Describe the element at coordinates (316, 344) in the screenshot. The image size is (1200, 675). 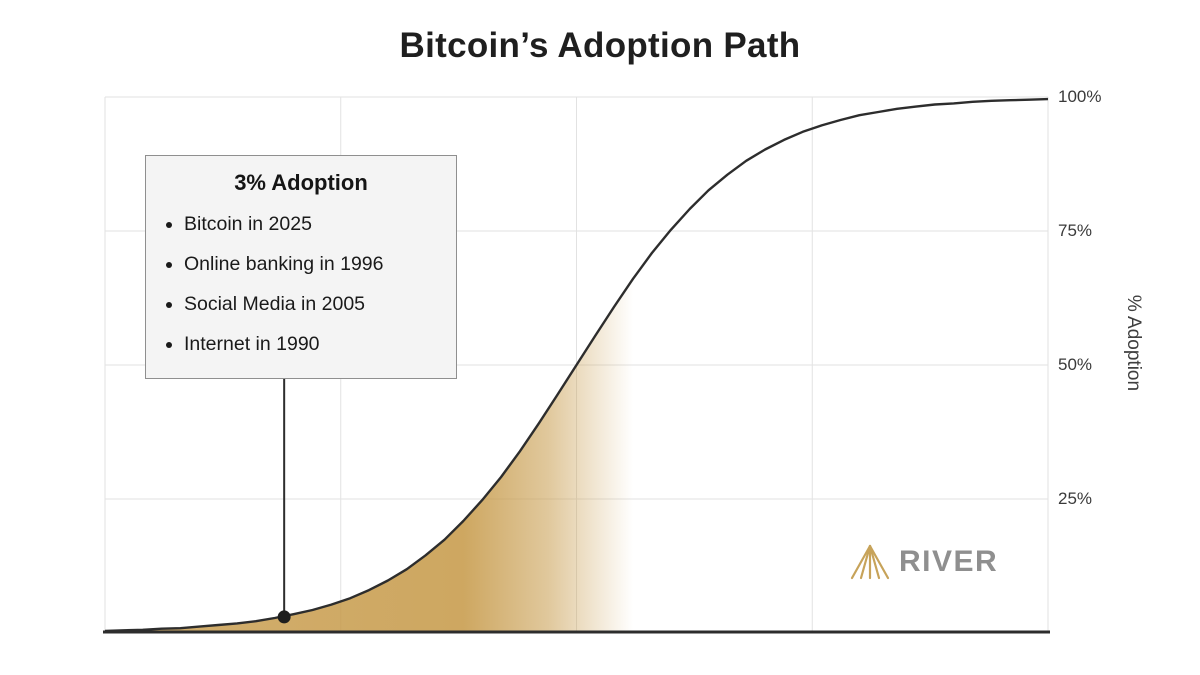
I see `annotation-item: Internet in 1990` at that location.